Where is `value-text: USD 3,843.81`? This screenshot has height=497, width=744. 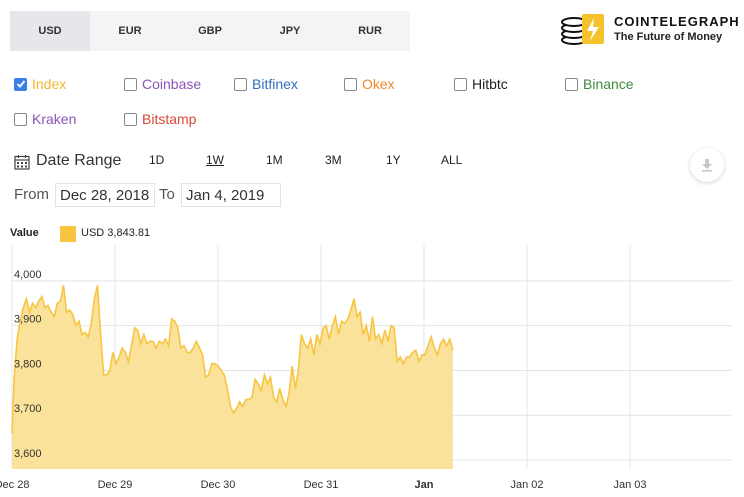
value-text: USD 3,843.81 is located at coordinates (116, 233).